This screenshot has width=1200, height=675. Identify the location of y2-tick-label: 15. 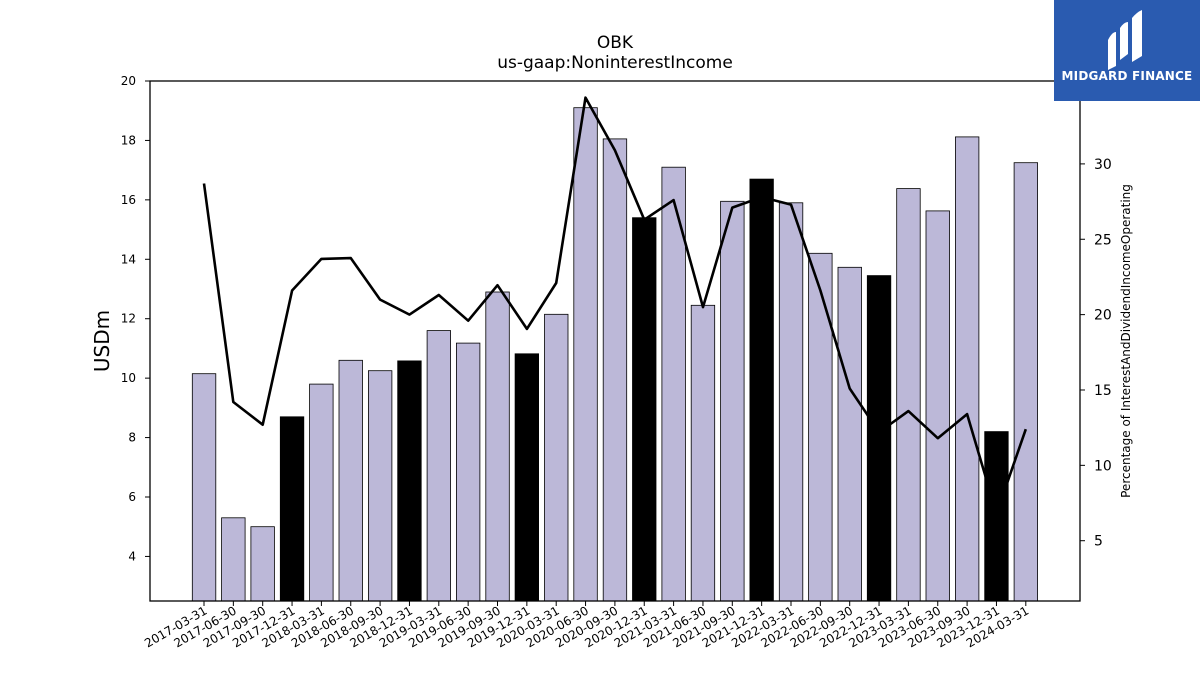
(1103, 391).